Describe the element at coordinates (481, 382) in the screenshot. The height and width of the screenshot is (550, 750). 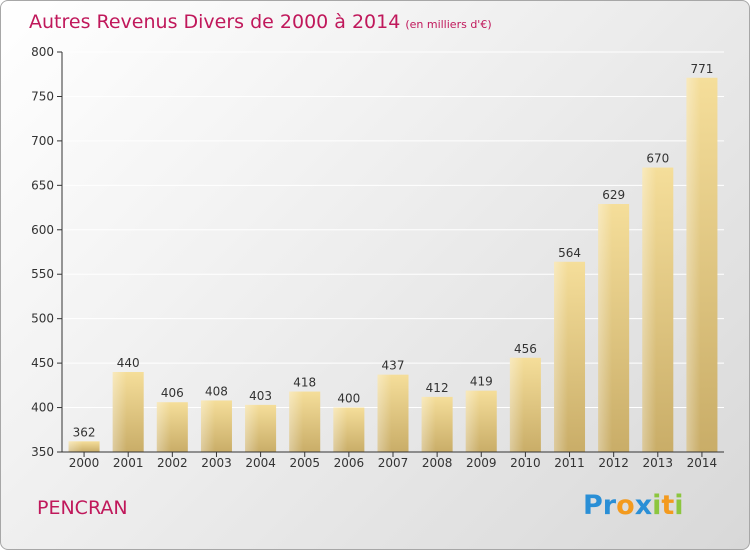
I see `data-label-2009: 419` at that location.